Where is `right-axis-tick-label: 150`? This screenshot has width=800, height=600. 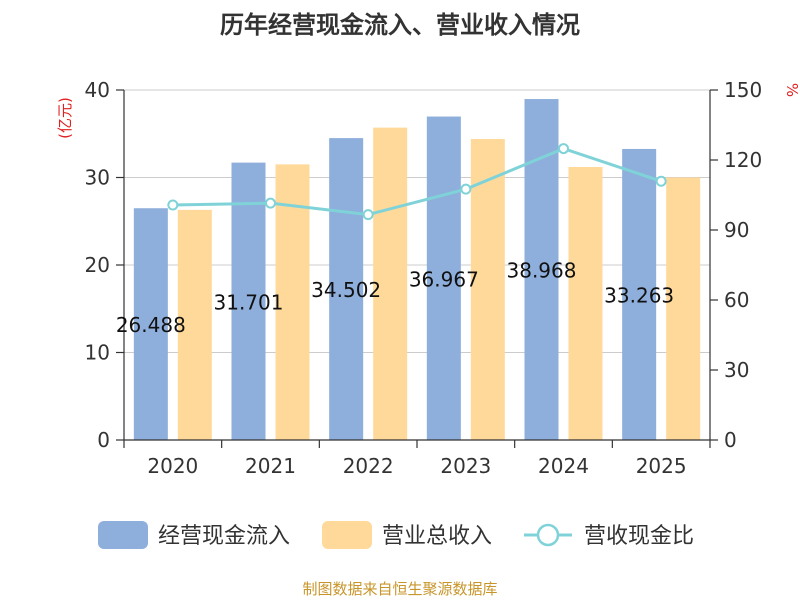
right-axis-tick-label: 150 is located at coordinates (743, 90).